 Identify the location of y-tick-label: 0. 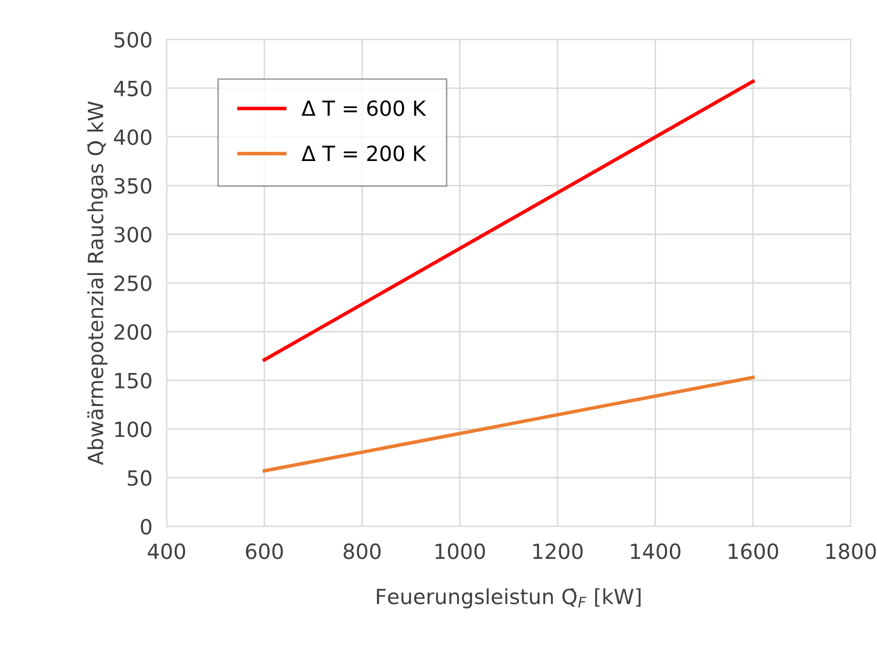
(146, 526).